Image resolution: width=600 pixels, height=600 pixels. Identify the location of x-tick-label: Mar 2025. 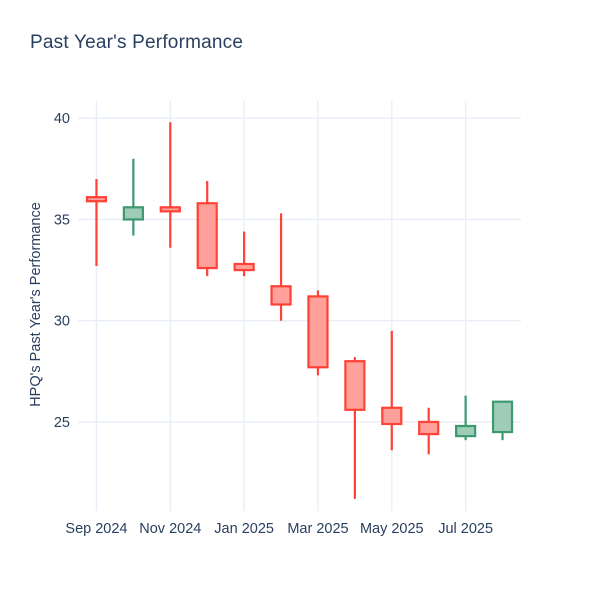
(317, 529).